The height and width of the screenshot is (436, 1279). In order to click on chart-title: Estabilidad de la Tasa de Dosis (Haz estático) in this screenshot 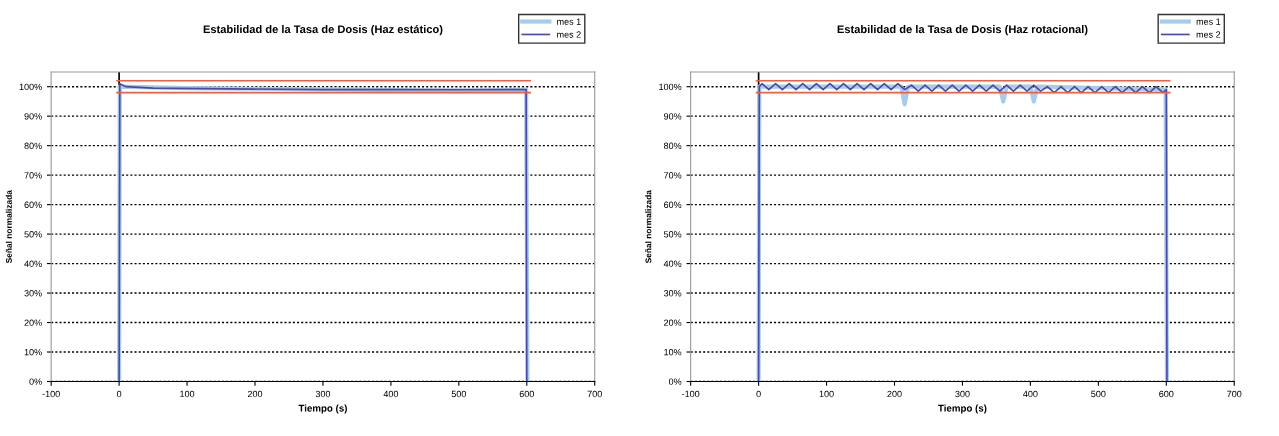, I will do `click(323, 30)`.